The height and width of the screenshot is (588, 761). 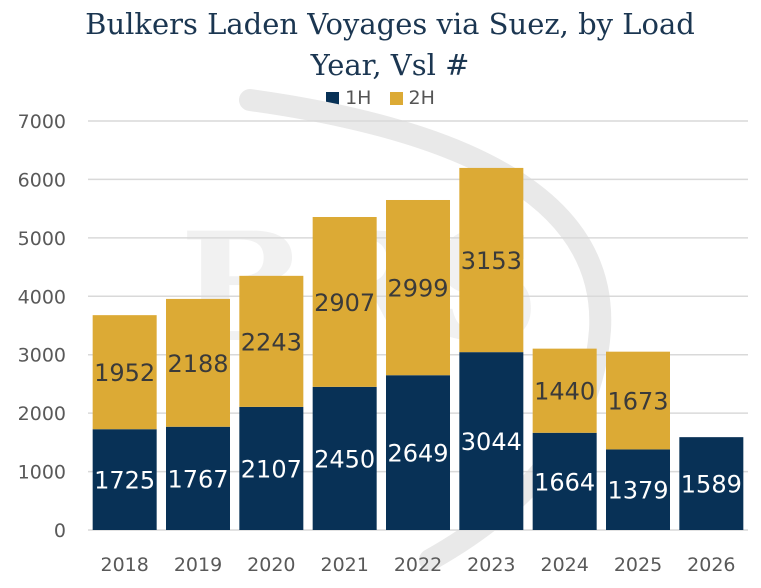 What do you see at coordinates (198, 565) in the screenshot?
I see `x-tick-label: 2019` at bounding box center [198, 565].